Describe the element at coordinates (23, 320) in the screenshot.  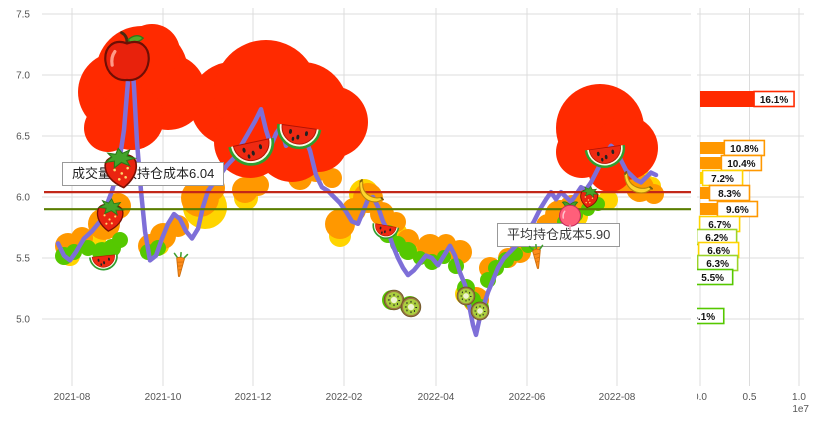
I see `y-axis-tick-label: 5.0` at that location.